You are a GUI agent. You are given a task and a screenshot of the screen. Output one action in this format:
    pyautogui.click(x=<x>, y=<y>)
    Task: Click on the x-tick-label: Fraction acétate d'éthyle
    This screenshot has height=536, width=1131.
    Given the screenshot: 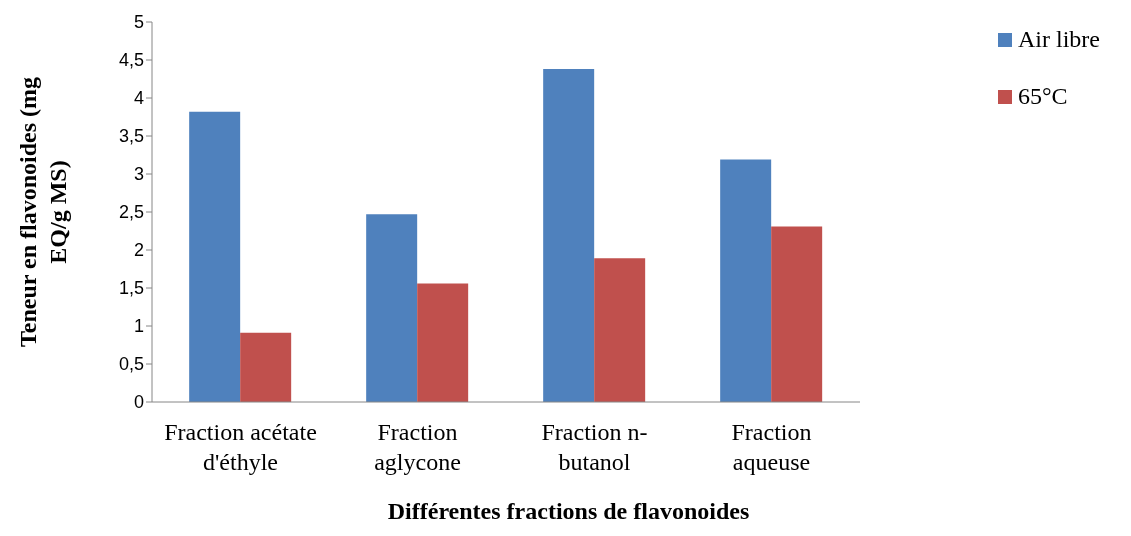 What is the action you would take?
    pyautogui.click(x=240, y=447)
    